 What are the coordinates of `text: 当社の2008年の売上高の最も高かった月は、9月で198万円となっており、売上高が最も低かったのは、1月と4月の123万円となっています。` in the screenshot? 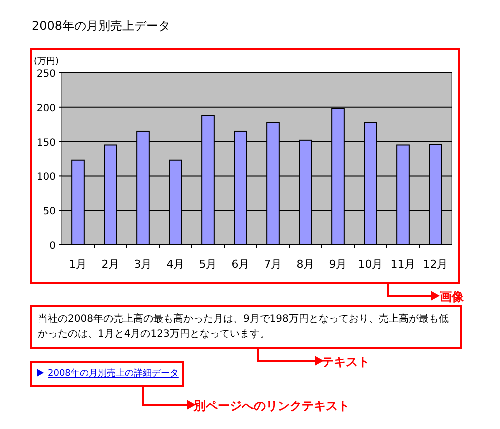 It's located at (244, 327).